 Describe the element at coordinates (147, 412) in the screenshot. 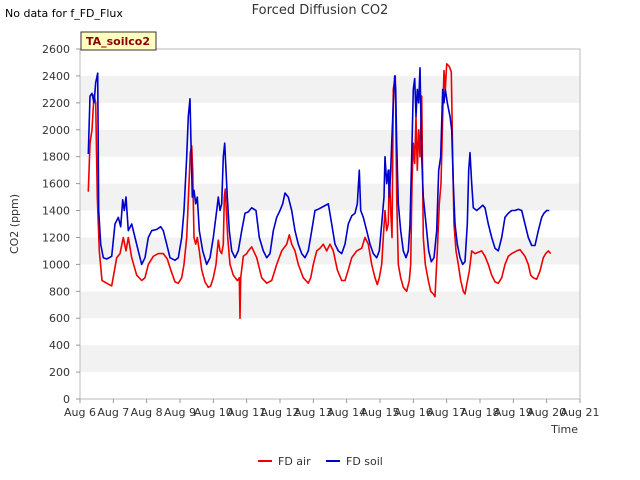

I see `x-tick-label-8: Aug 8` at that location.